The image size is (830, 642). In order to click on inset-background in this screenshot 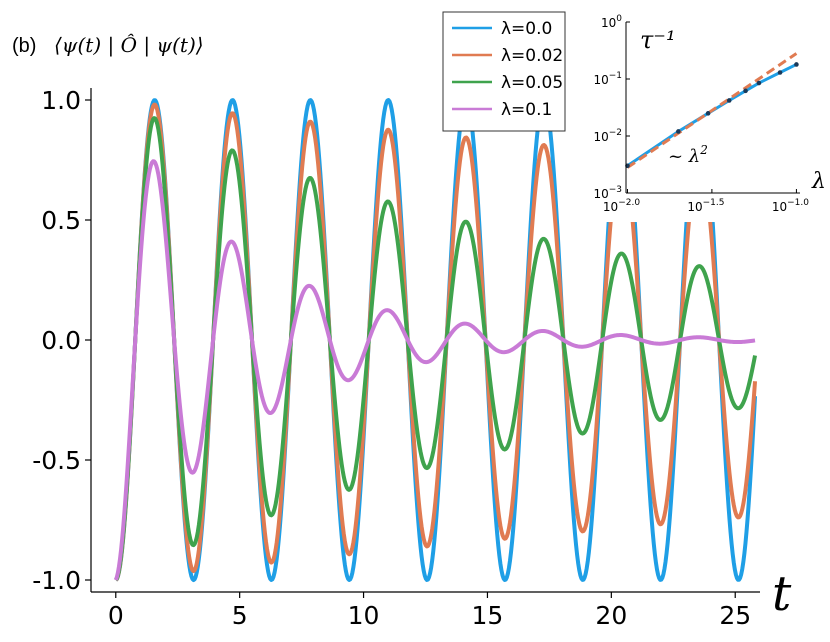, I will do `click(700, 111)`.